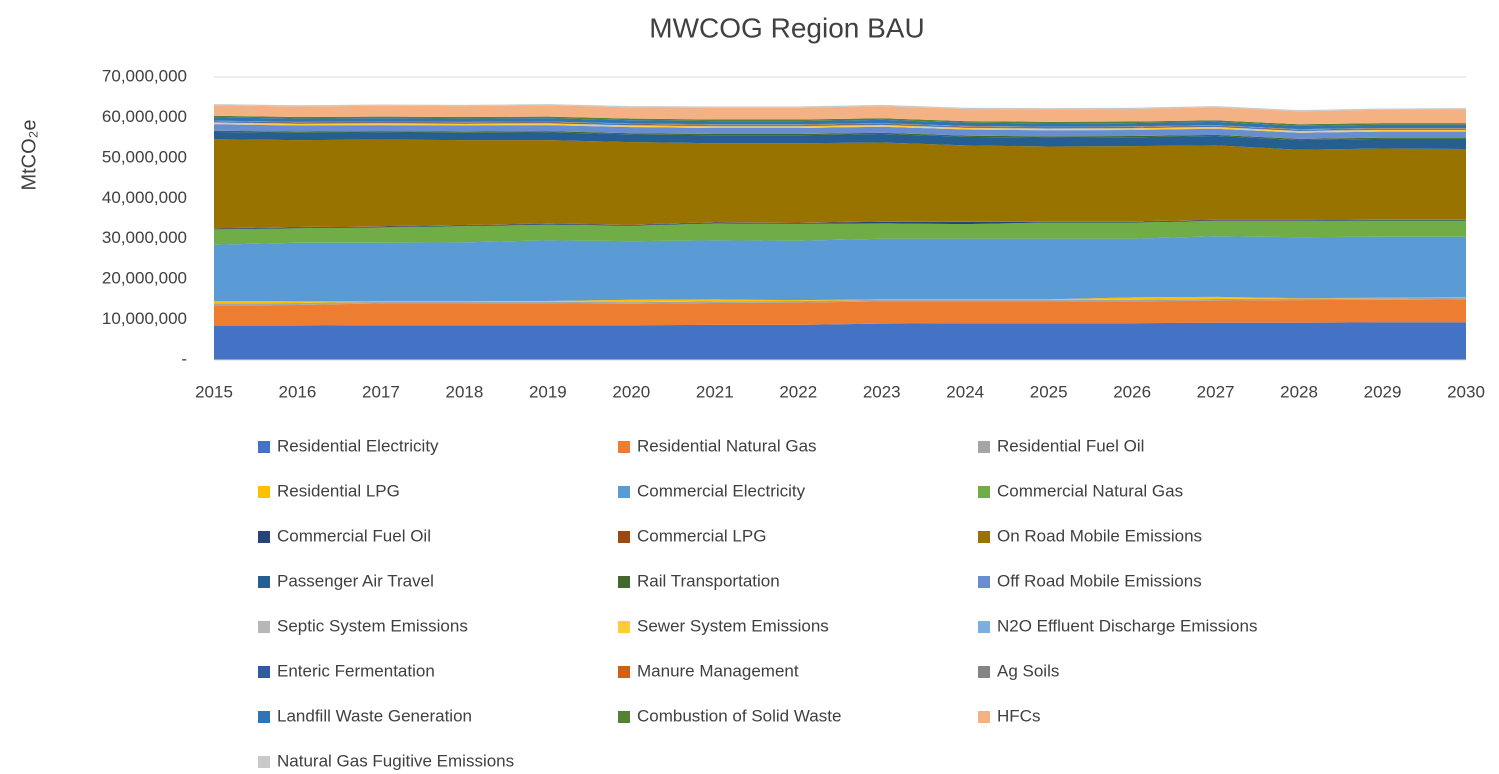  What do you see at coordinates (1132, 391) in the screenshot?
I see `x-tick-label: 2026` at bounding box center [1132, 391].